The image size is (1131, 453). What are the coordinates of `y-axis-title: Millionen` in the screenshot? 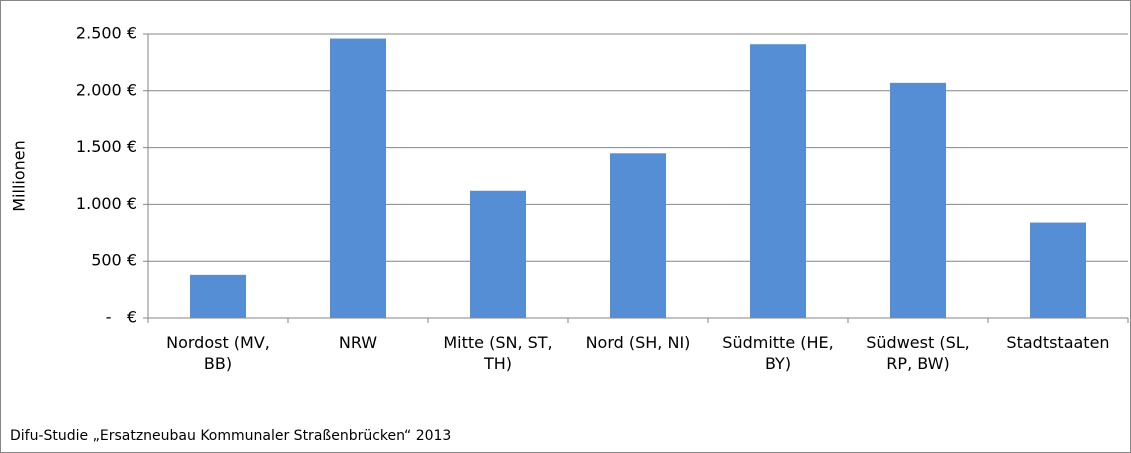 It's located at (19, 176).